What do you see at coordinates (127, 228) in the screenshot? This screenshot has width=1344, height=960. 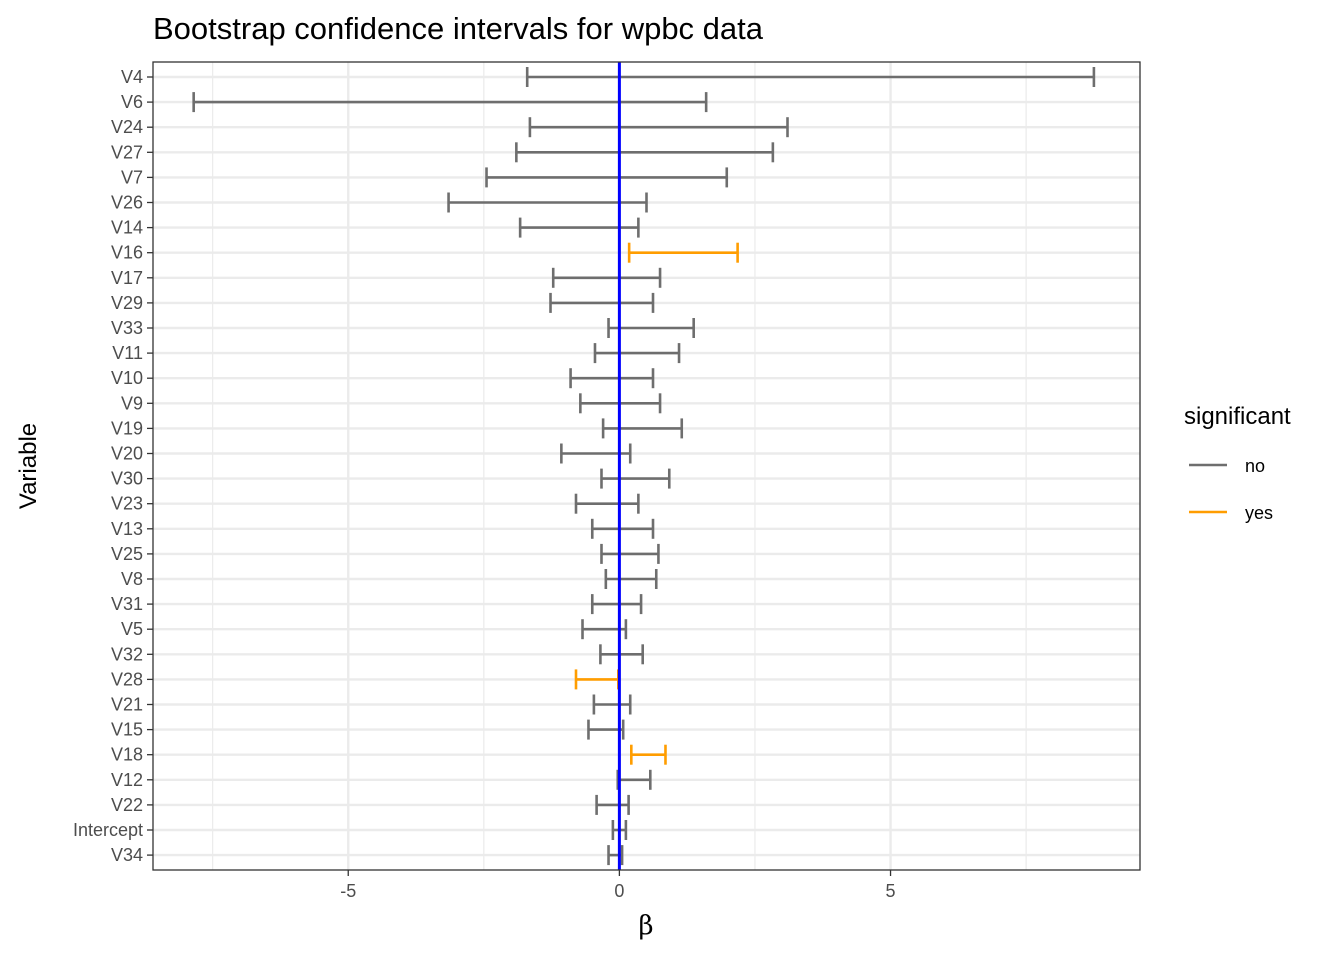 I see `y-tick-label: V14` at bounding box center [127, 228].